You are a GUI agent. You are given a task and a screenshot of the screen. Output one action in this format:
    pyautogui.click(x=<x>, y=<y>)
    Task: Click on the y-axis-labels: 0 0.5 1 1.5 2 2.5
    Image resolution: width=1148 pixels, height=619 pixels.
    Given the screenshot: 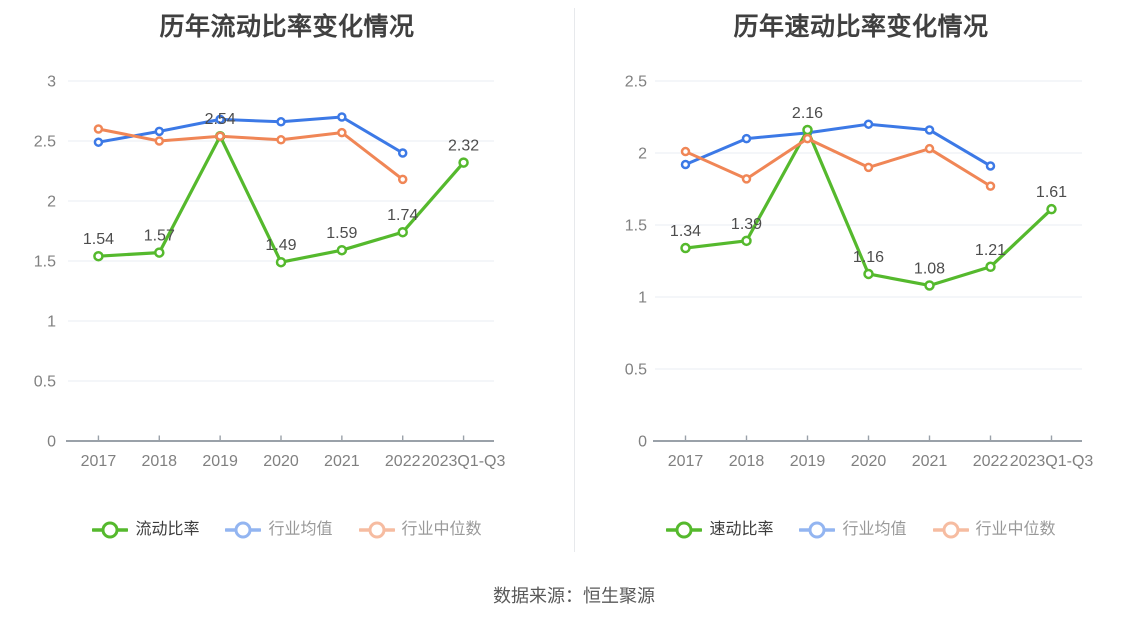 What is the action you would take?
    pyautogui.click(x=636, y=262)
    